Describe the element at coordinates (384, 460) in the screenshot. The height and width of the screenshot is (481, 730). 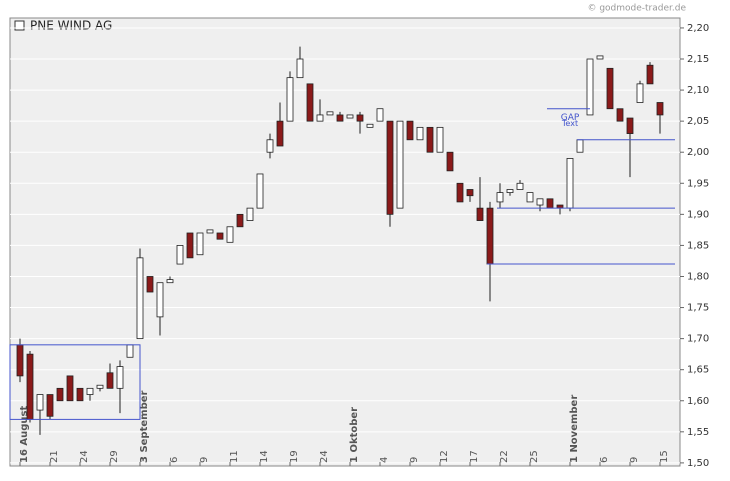
I see `x-tick-label: 4` at that location.